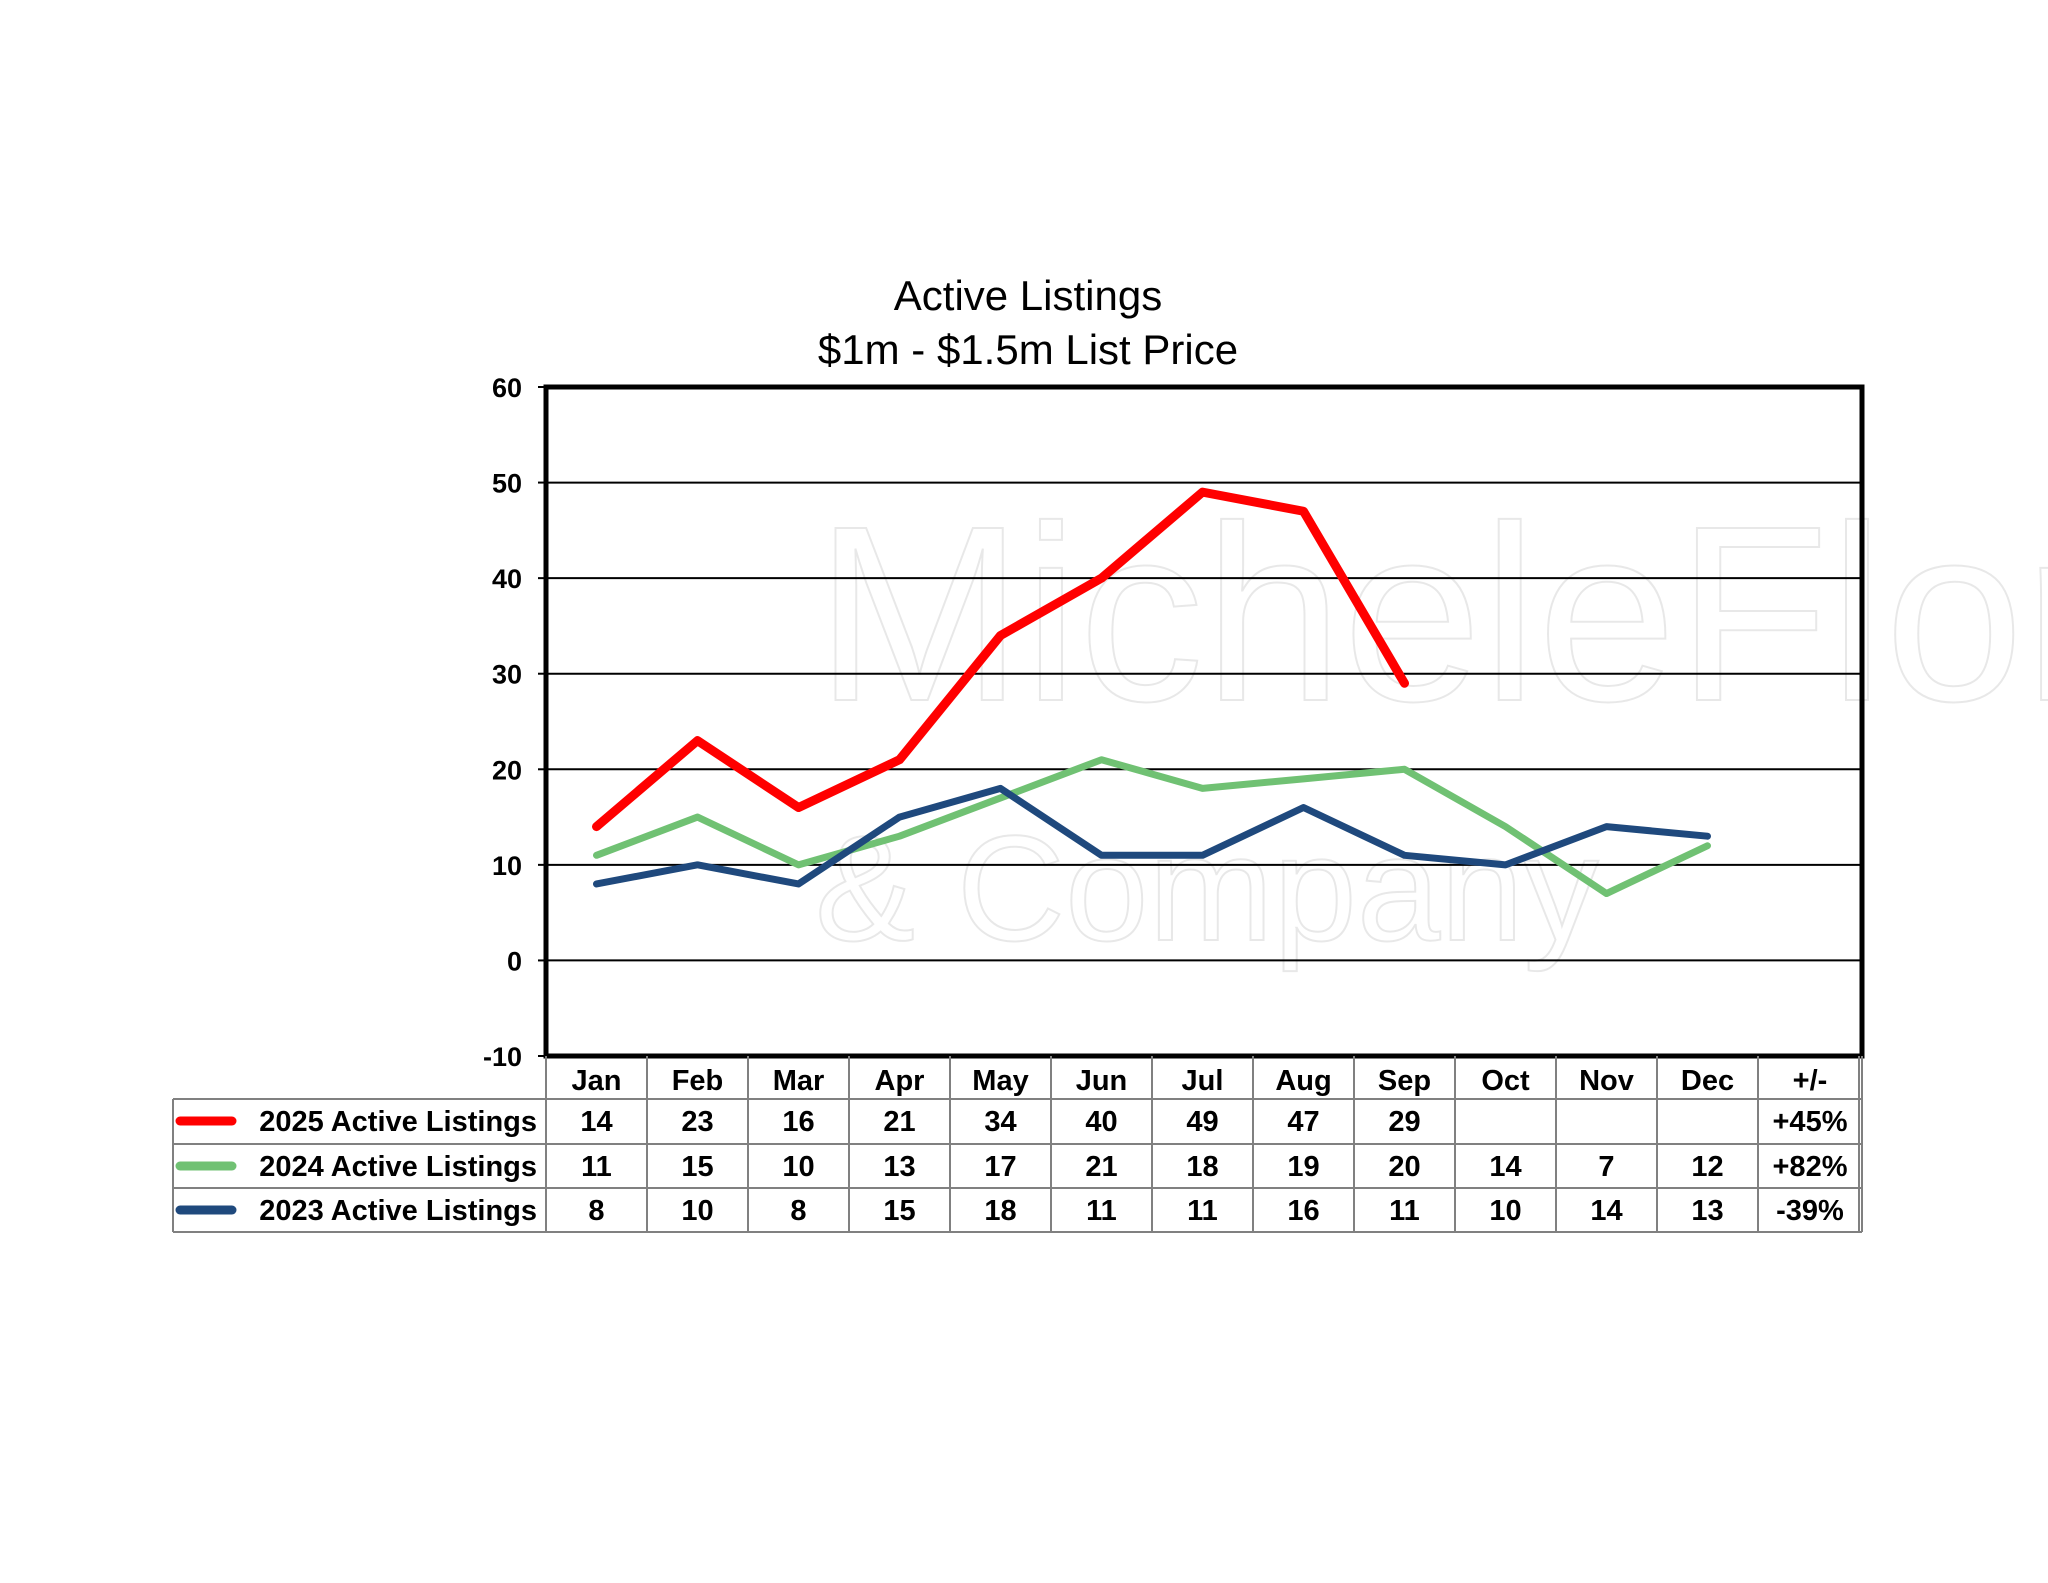 Image resolution: width=2048 pixels, height=1583 pixels. Describe the element at coordinates (507, 770) in the screenshot. I see `y-tick-label: 20` at that location.